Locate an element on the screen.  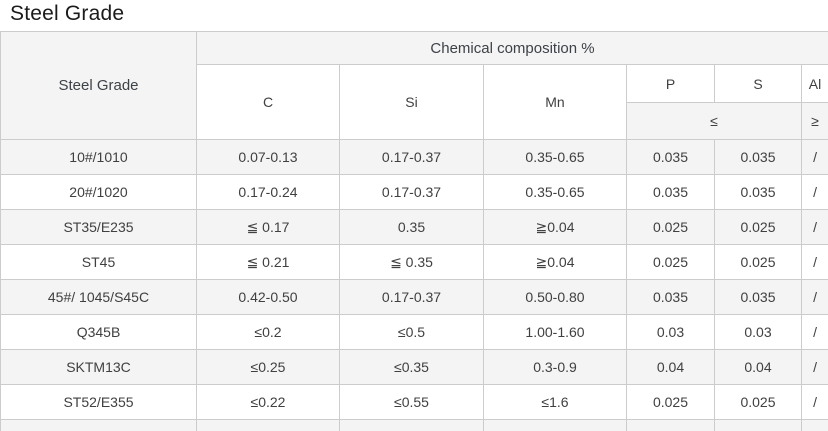
cell-grade: ST52/E355 is located at coordinates (98, 402).